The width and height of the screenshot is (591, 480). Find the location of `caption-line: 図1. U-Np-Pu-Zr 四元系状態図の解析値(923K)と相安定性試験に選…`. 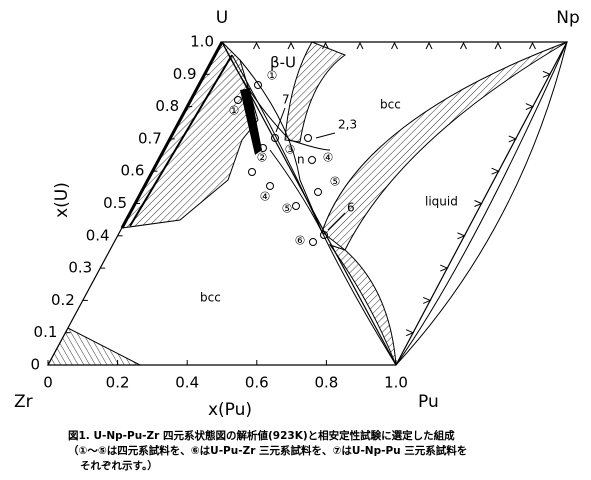

caption-line: 図1. U-Np-Pu-Zr 四元系状態図の解析値(923K)と相安定性試験に選… is located at coordinates (261, 435).